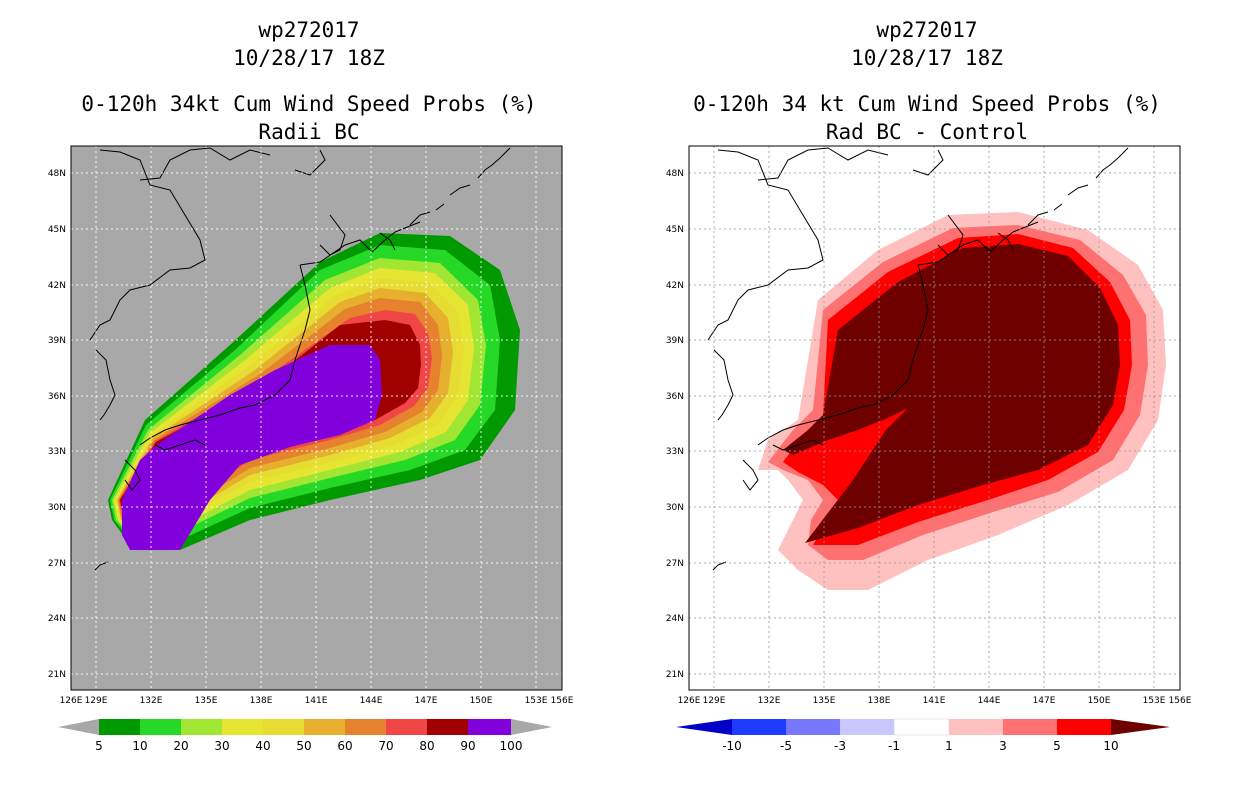 The image size is (1236, 800). I want to click on colorbar-label: -1, so click(894, 746).